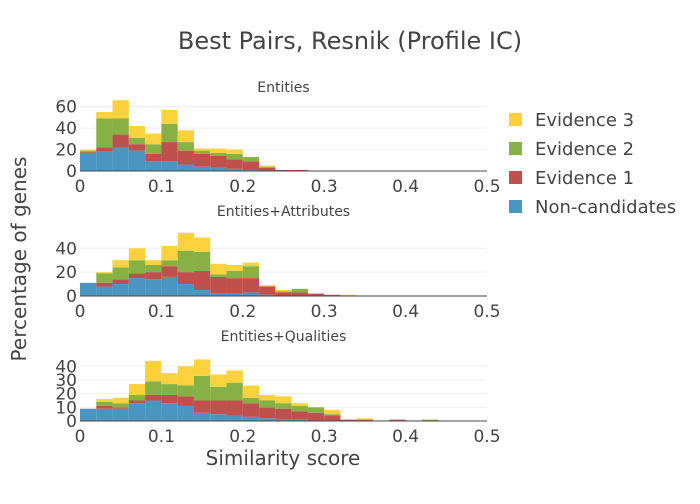 This screenshot has height=504, width=700. What do you see at coordinates (277, 263) in the screenshot?
I see `subplot: Entities+Attributes 0 20 40 0 0.1 0.2 0.3 0.4 0.5` at bounding box center [277, 263].